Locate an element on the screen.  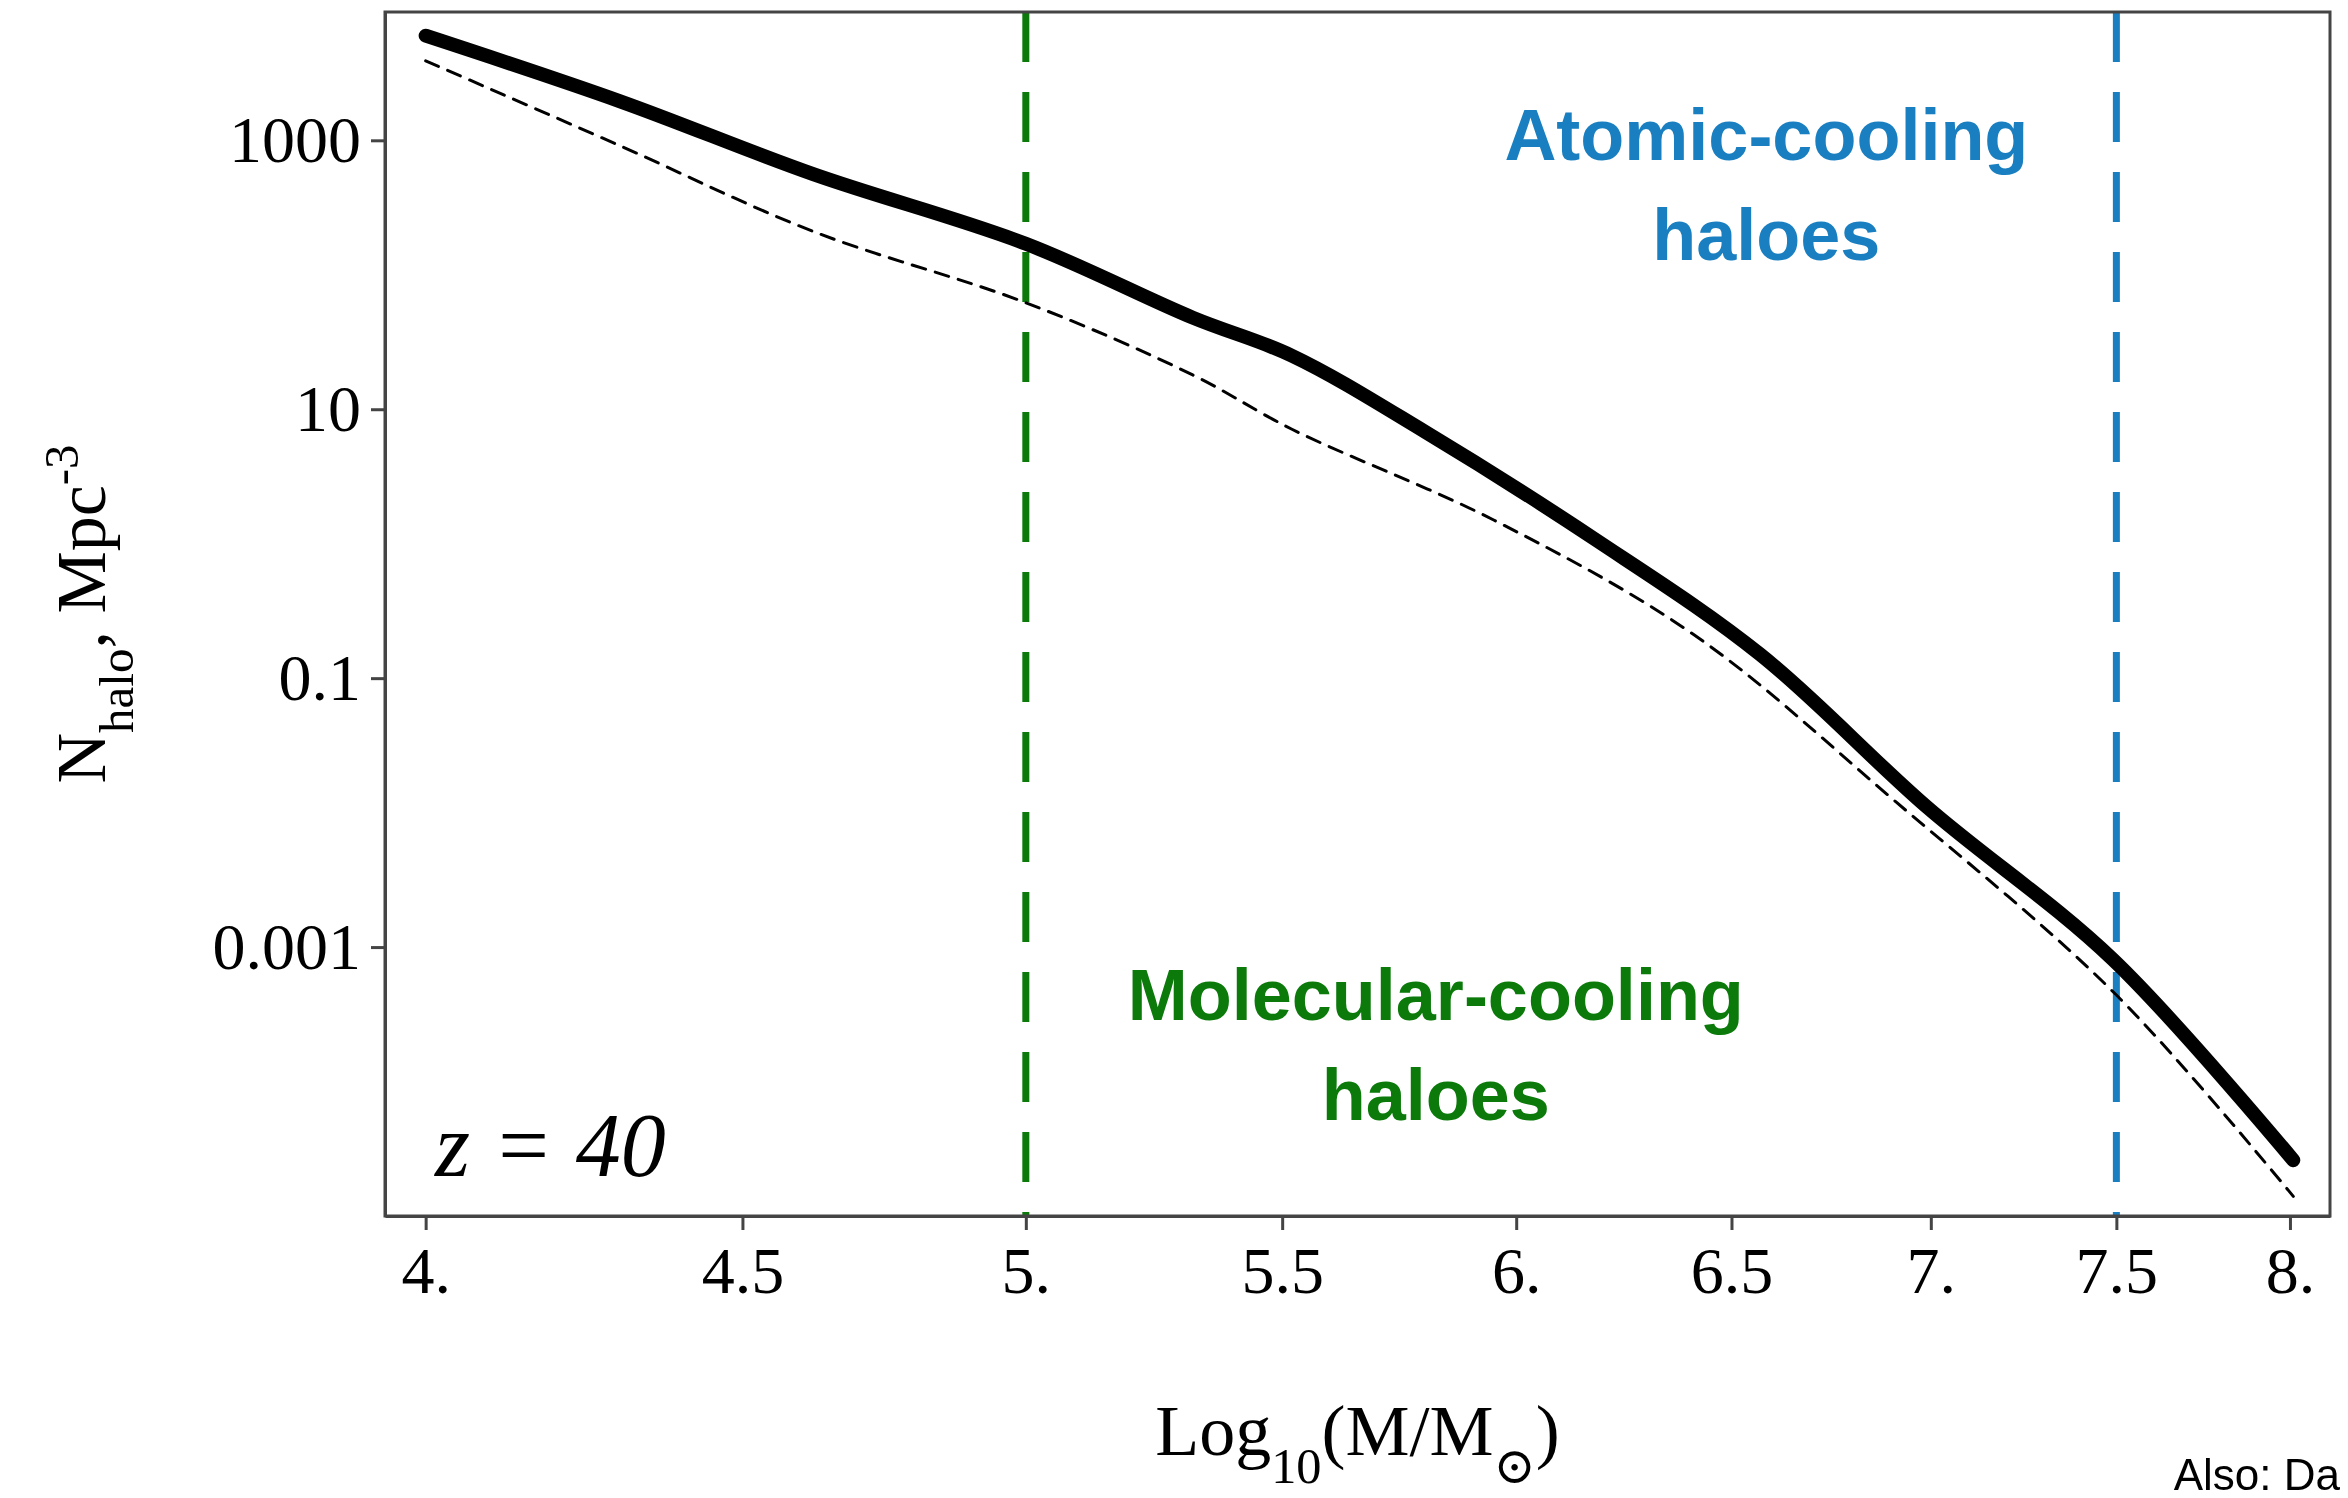
x-tick-label: 6. is located at coordinates (1516, 1270).